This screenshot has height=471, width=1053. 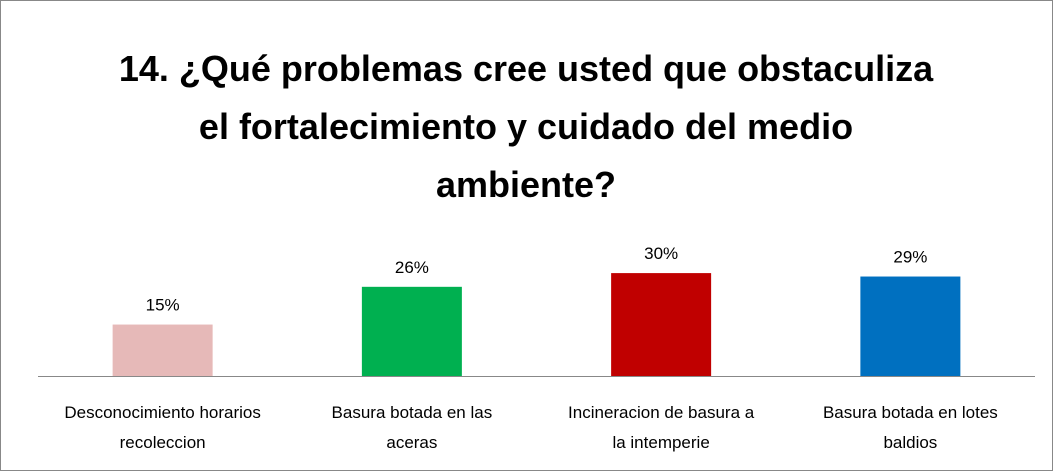 I want to click on x-tick-label: Basura botada en las aceras, so click(x=412, y=427).